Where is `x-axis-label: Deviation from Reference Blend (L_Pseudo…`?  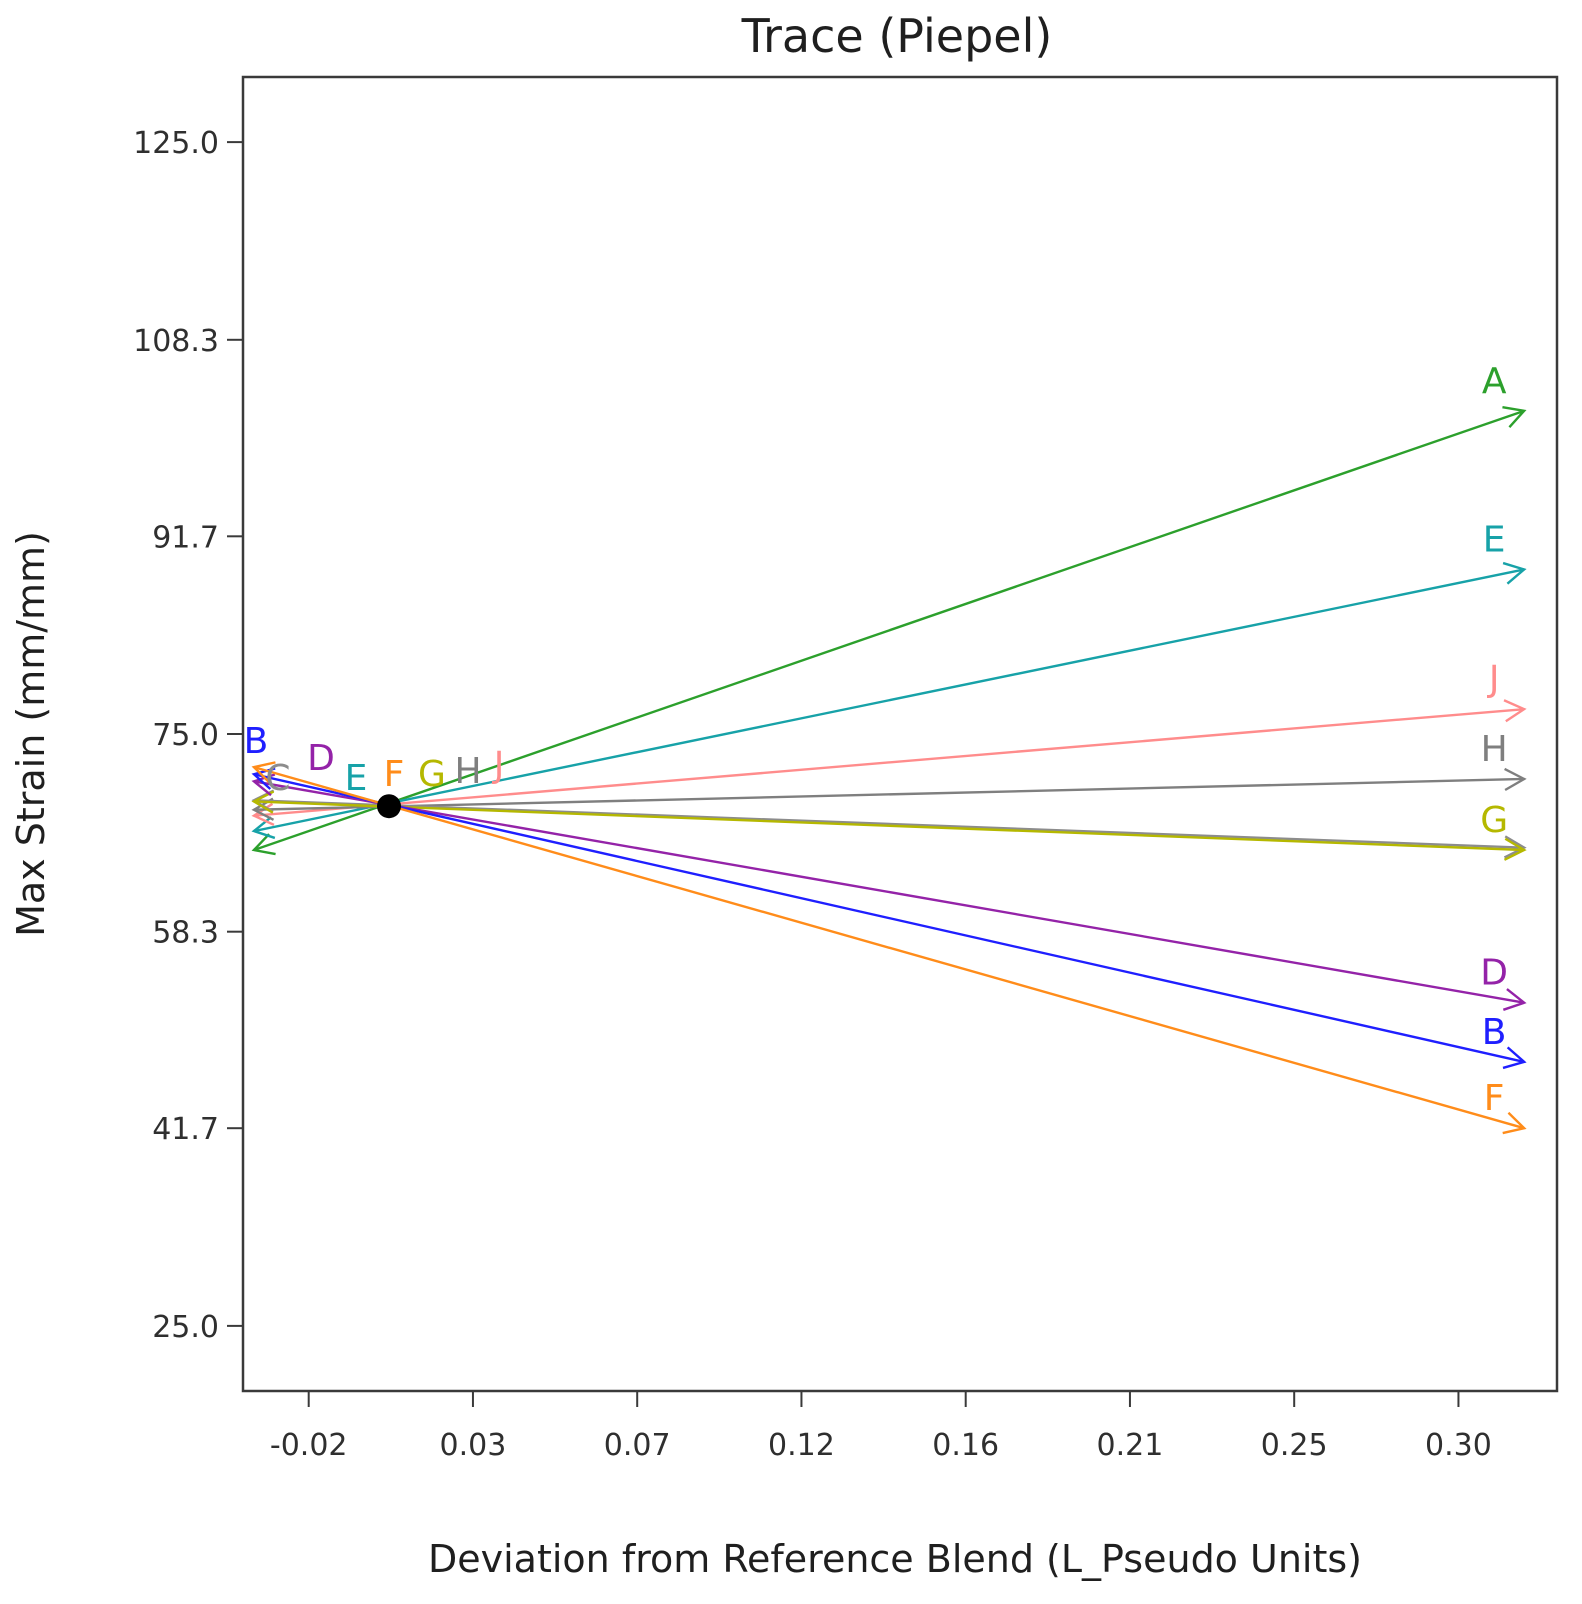 x-axis-label: Deviation from Reference Blend (L_Pseudo… is located at coordinates (895, 1559).